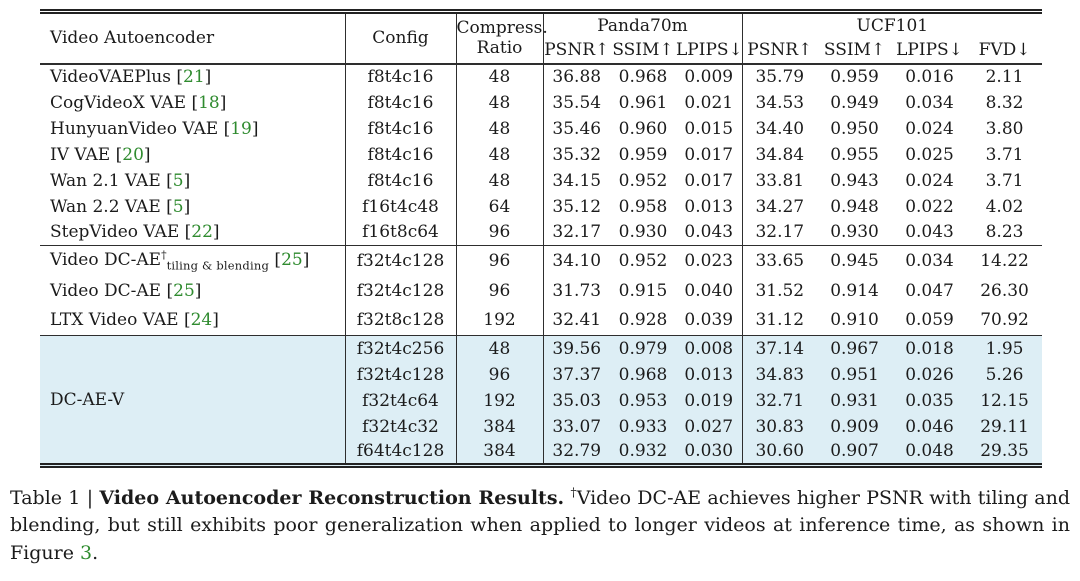 This screenshot has width=1080, height=581. Describe the element at coordinates (576, 400) in the screenshot. I see `panda70m-metric-cell: 35.03` at that location.